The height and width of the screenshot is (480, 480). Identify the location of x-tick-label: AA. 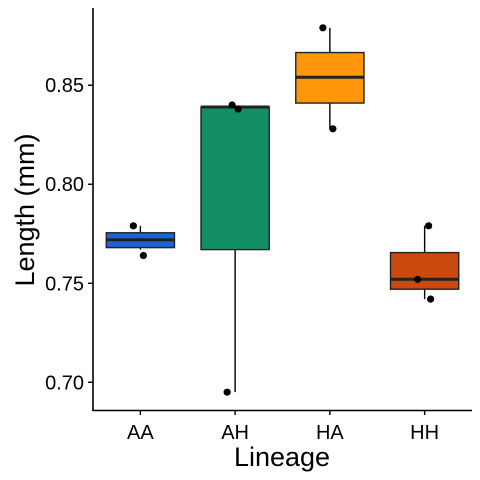
(140, 433).